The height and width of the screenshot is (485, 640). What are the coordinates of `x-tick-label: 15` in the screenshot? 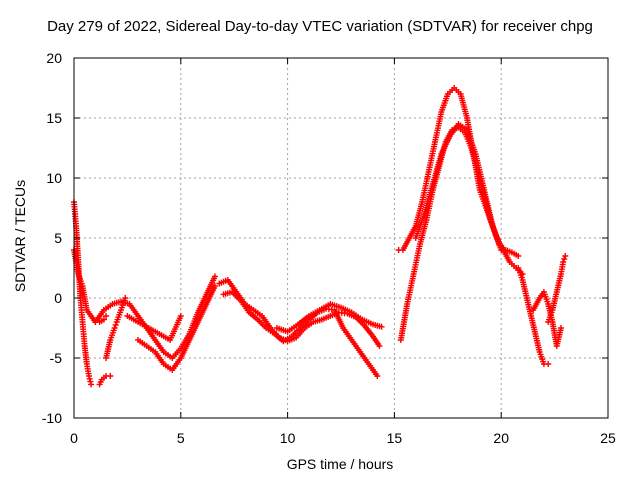 It's located at (395, 438).